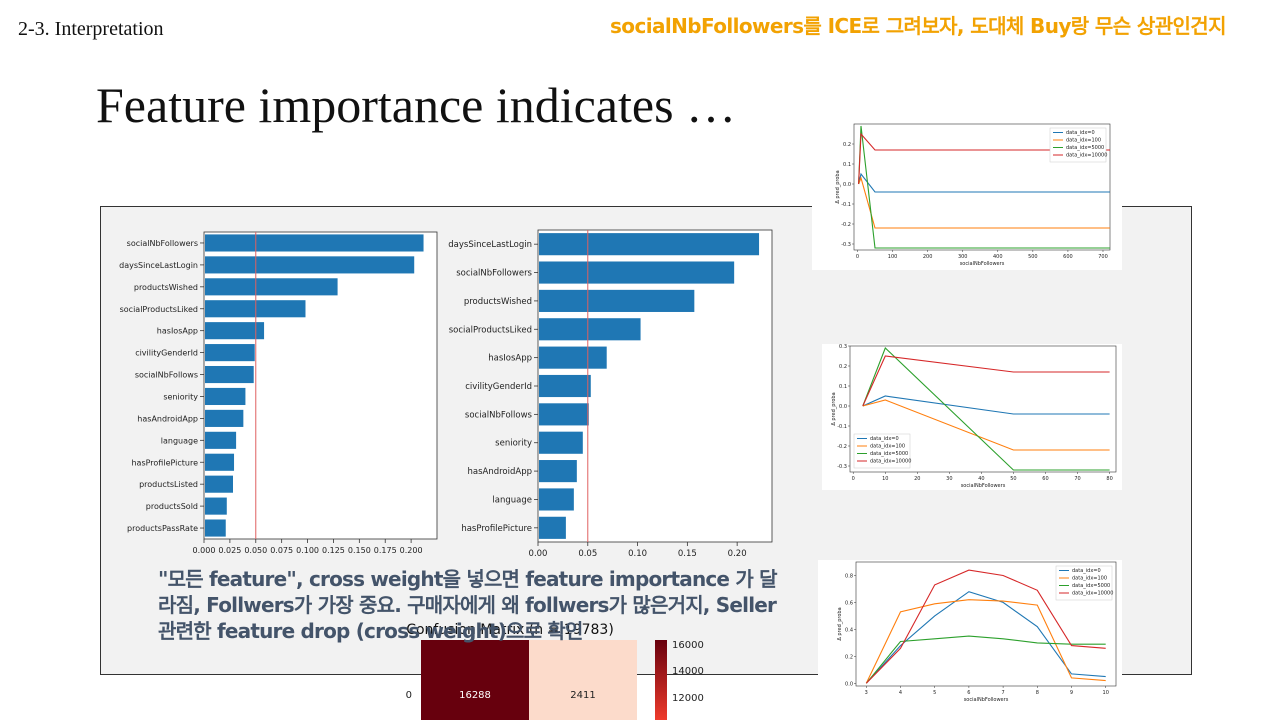 Image resolution: width=1280 pixels, height=720 pixels. Describe the element at coordinates (1089, 579) in the screenshot. I see `legend-label: data_idx=100` at that location.